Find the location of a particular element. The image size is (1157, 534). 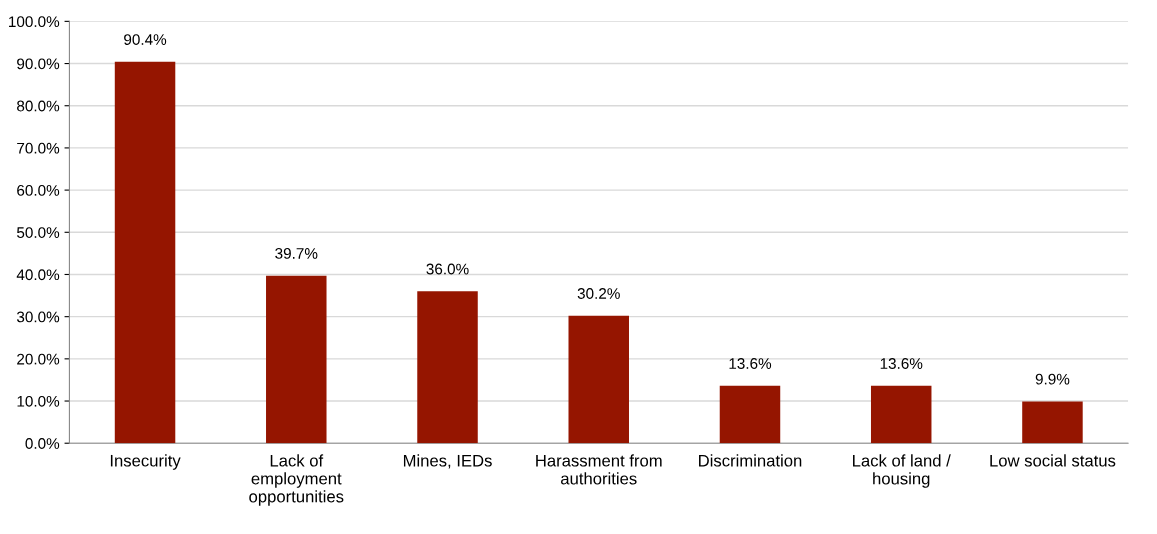

data-label: 39.7% is located at coordinates (296, 253).